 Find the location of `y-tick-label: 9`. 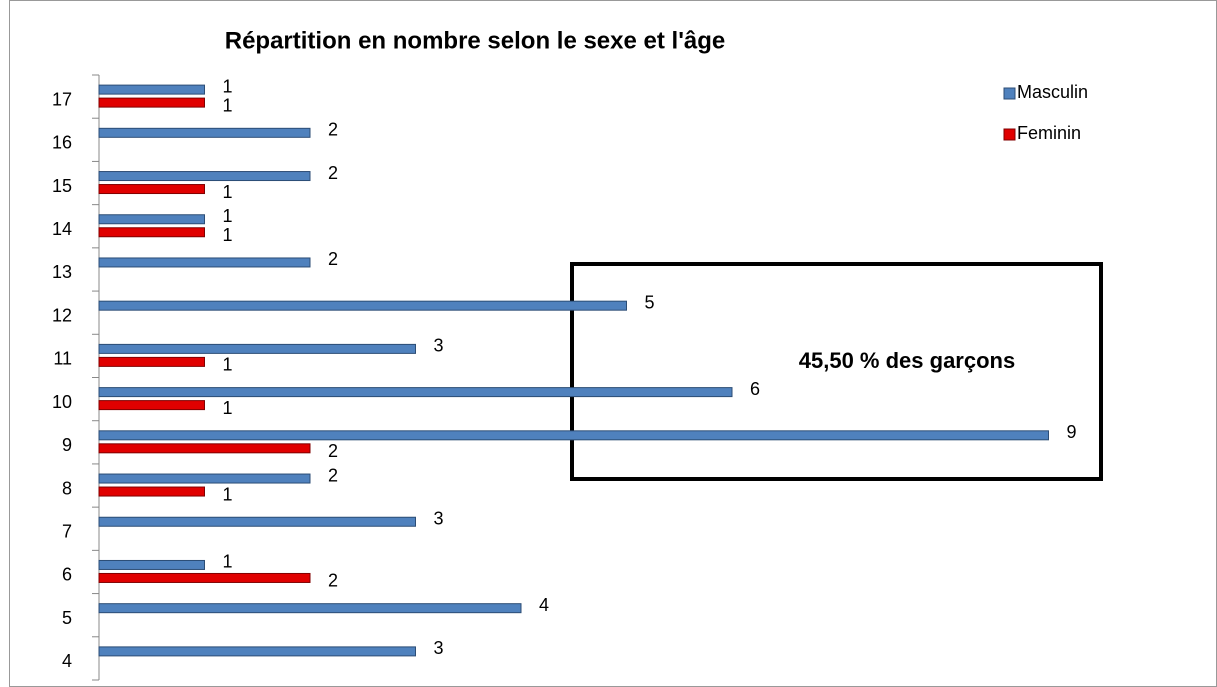

y-tick-label: 9 is located at coordinates (67, 445).